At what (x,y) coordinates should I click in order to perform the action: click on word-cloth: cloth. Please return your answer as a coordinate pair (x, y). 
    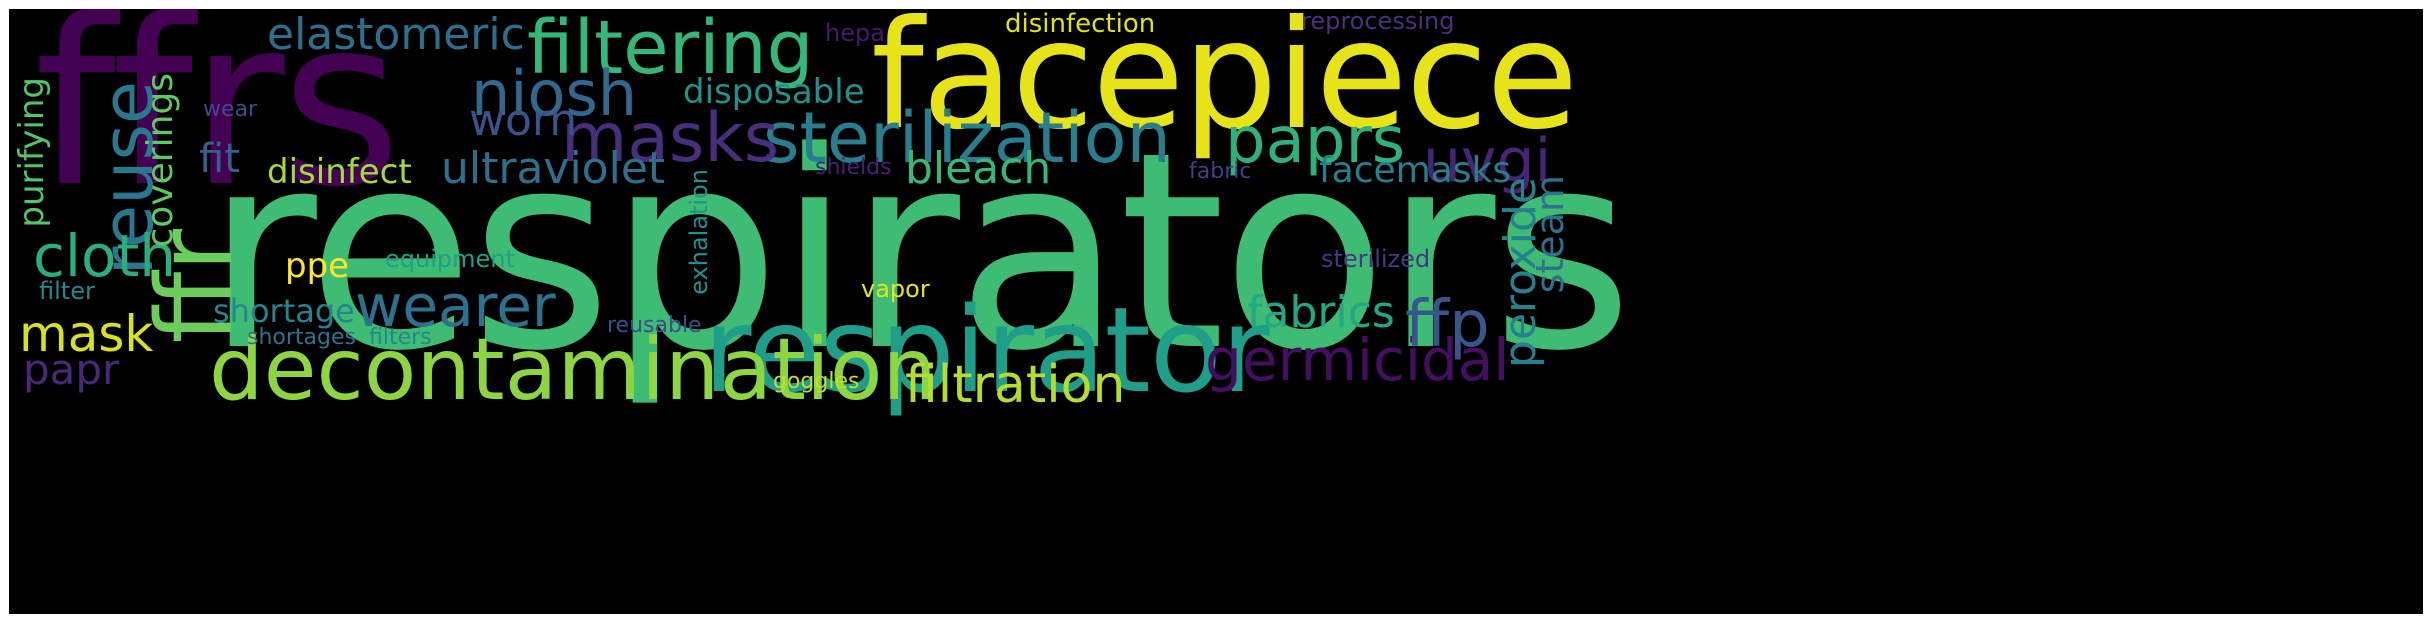
    Looking at the image, I should click on (104, 256).